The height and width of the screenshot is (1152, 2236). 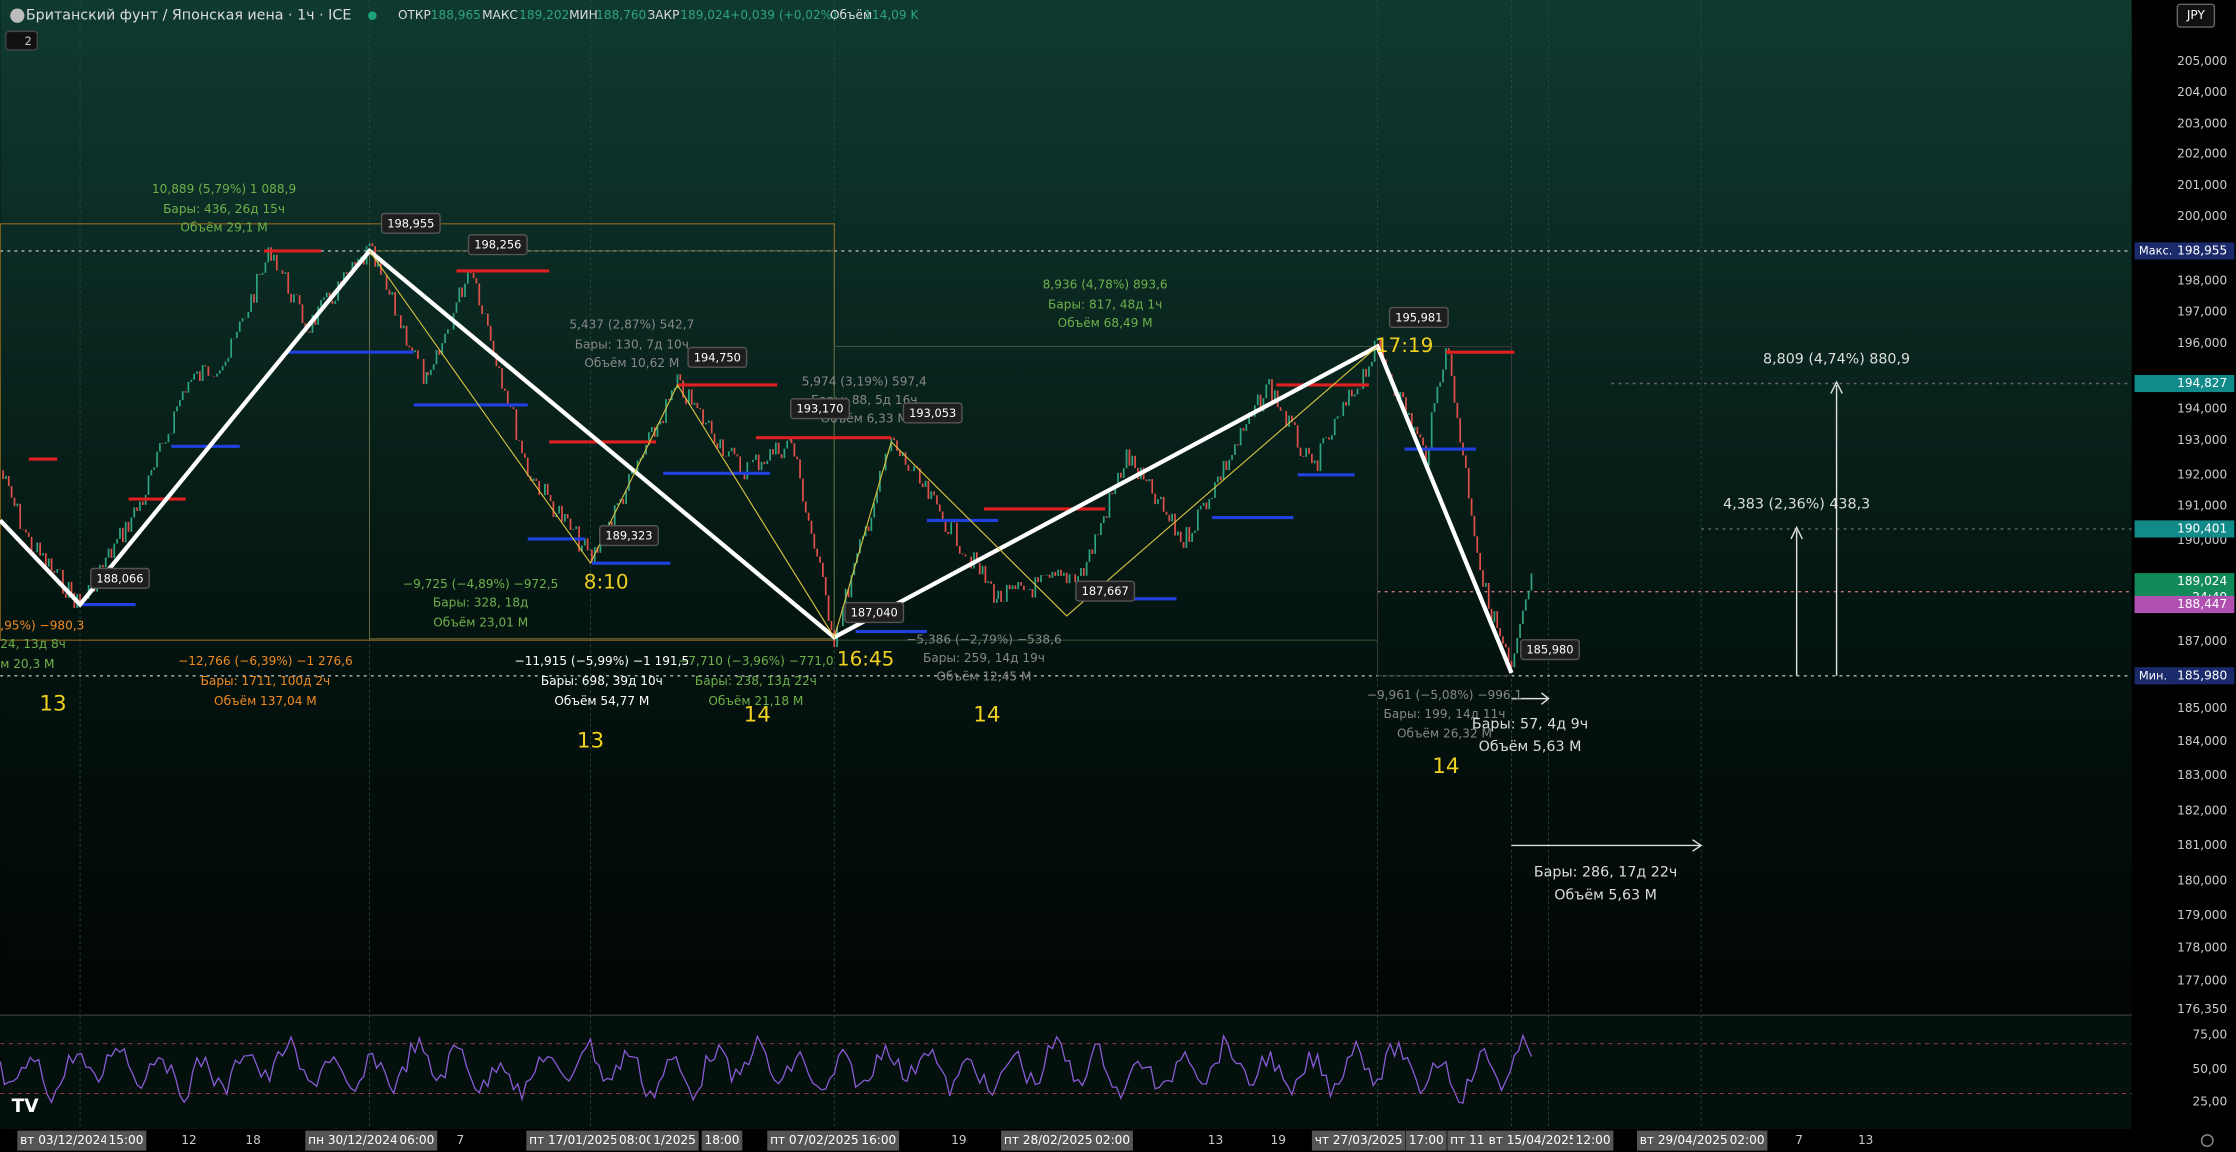 What do you see at coordinates (984, 658) in the screenshot?
I see `annotation: Бары: 259, 14д 19ч` at bounding box center [984, 658].